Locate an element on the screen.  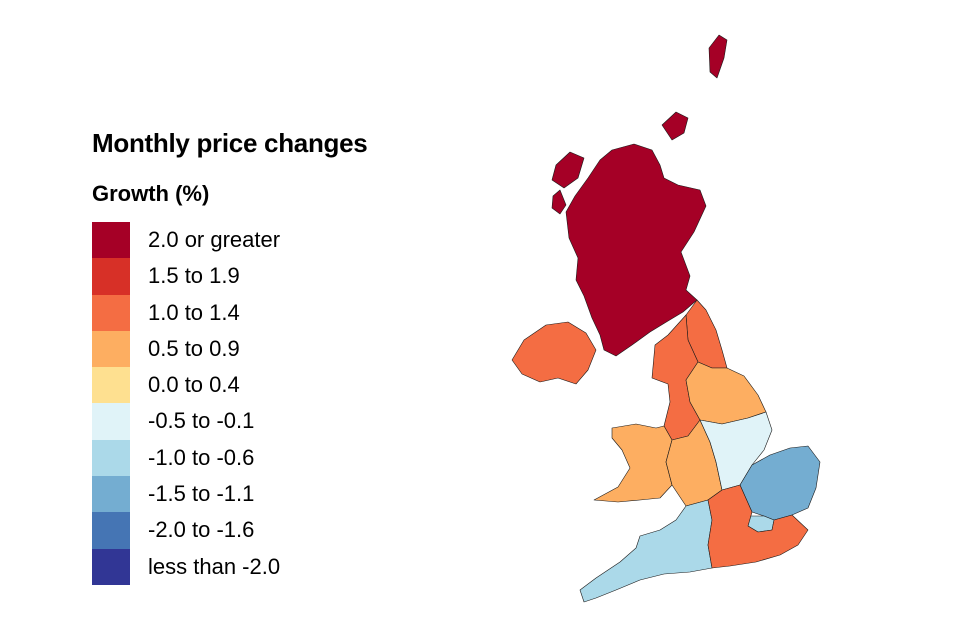
legend-item: -0.5 to -0.1 is located at coordinates (242, 421).